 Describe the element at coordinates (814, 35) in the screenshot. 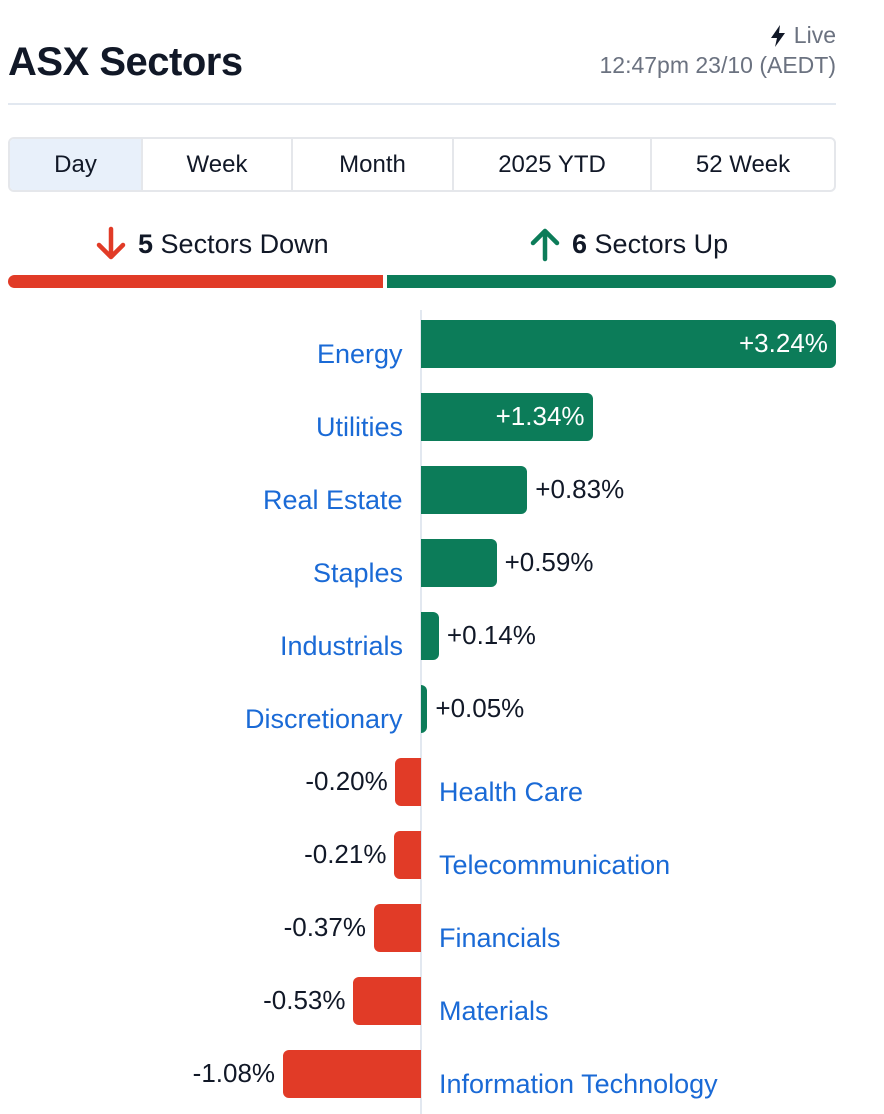

I see `live-label: Live` at that location.